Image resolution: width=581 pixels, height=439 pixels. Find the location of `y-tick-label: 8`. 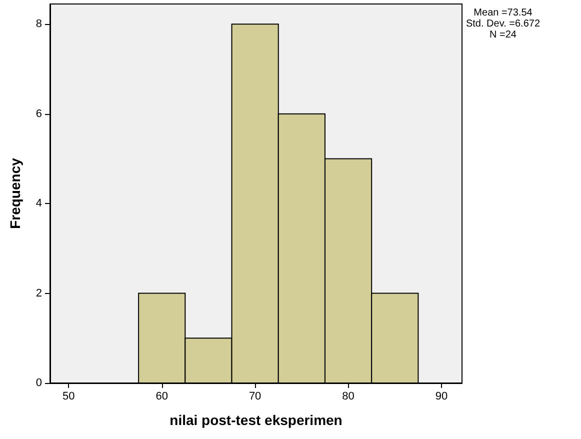

y-tick-label: 8 is located at coordinates (39, 24).